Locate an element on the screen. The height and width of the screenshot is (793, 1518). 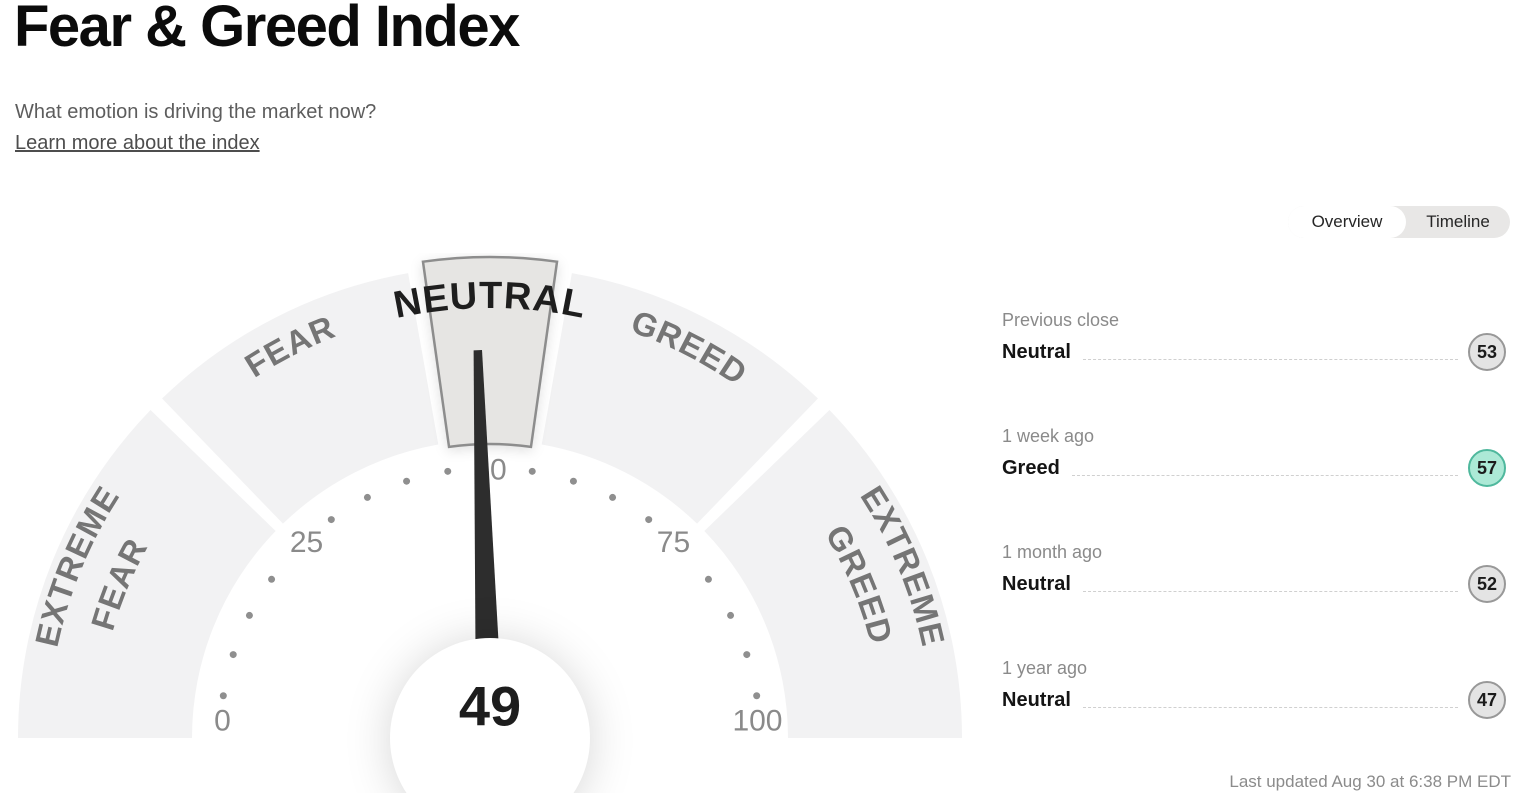
gauge-hub is located at coordinates (490, 715).